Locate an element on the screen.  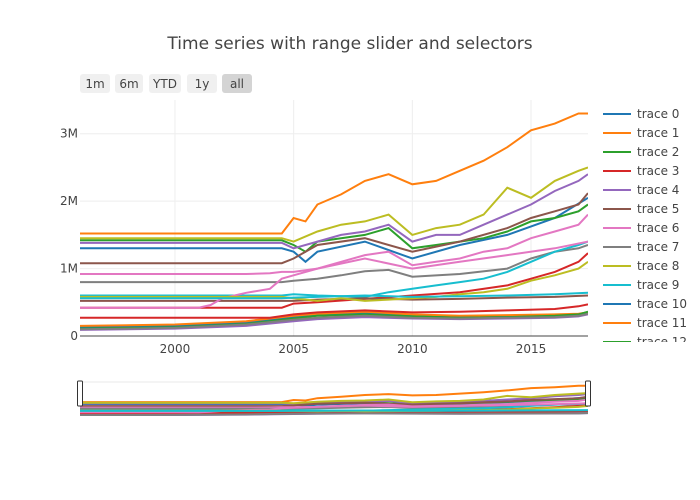
range-button-6m: 6m is located at coordinates (129, 83).